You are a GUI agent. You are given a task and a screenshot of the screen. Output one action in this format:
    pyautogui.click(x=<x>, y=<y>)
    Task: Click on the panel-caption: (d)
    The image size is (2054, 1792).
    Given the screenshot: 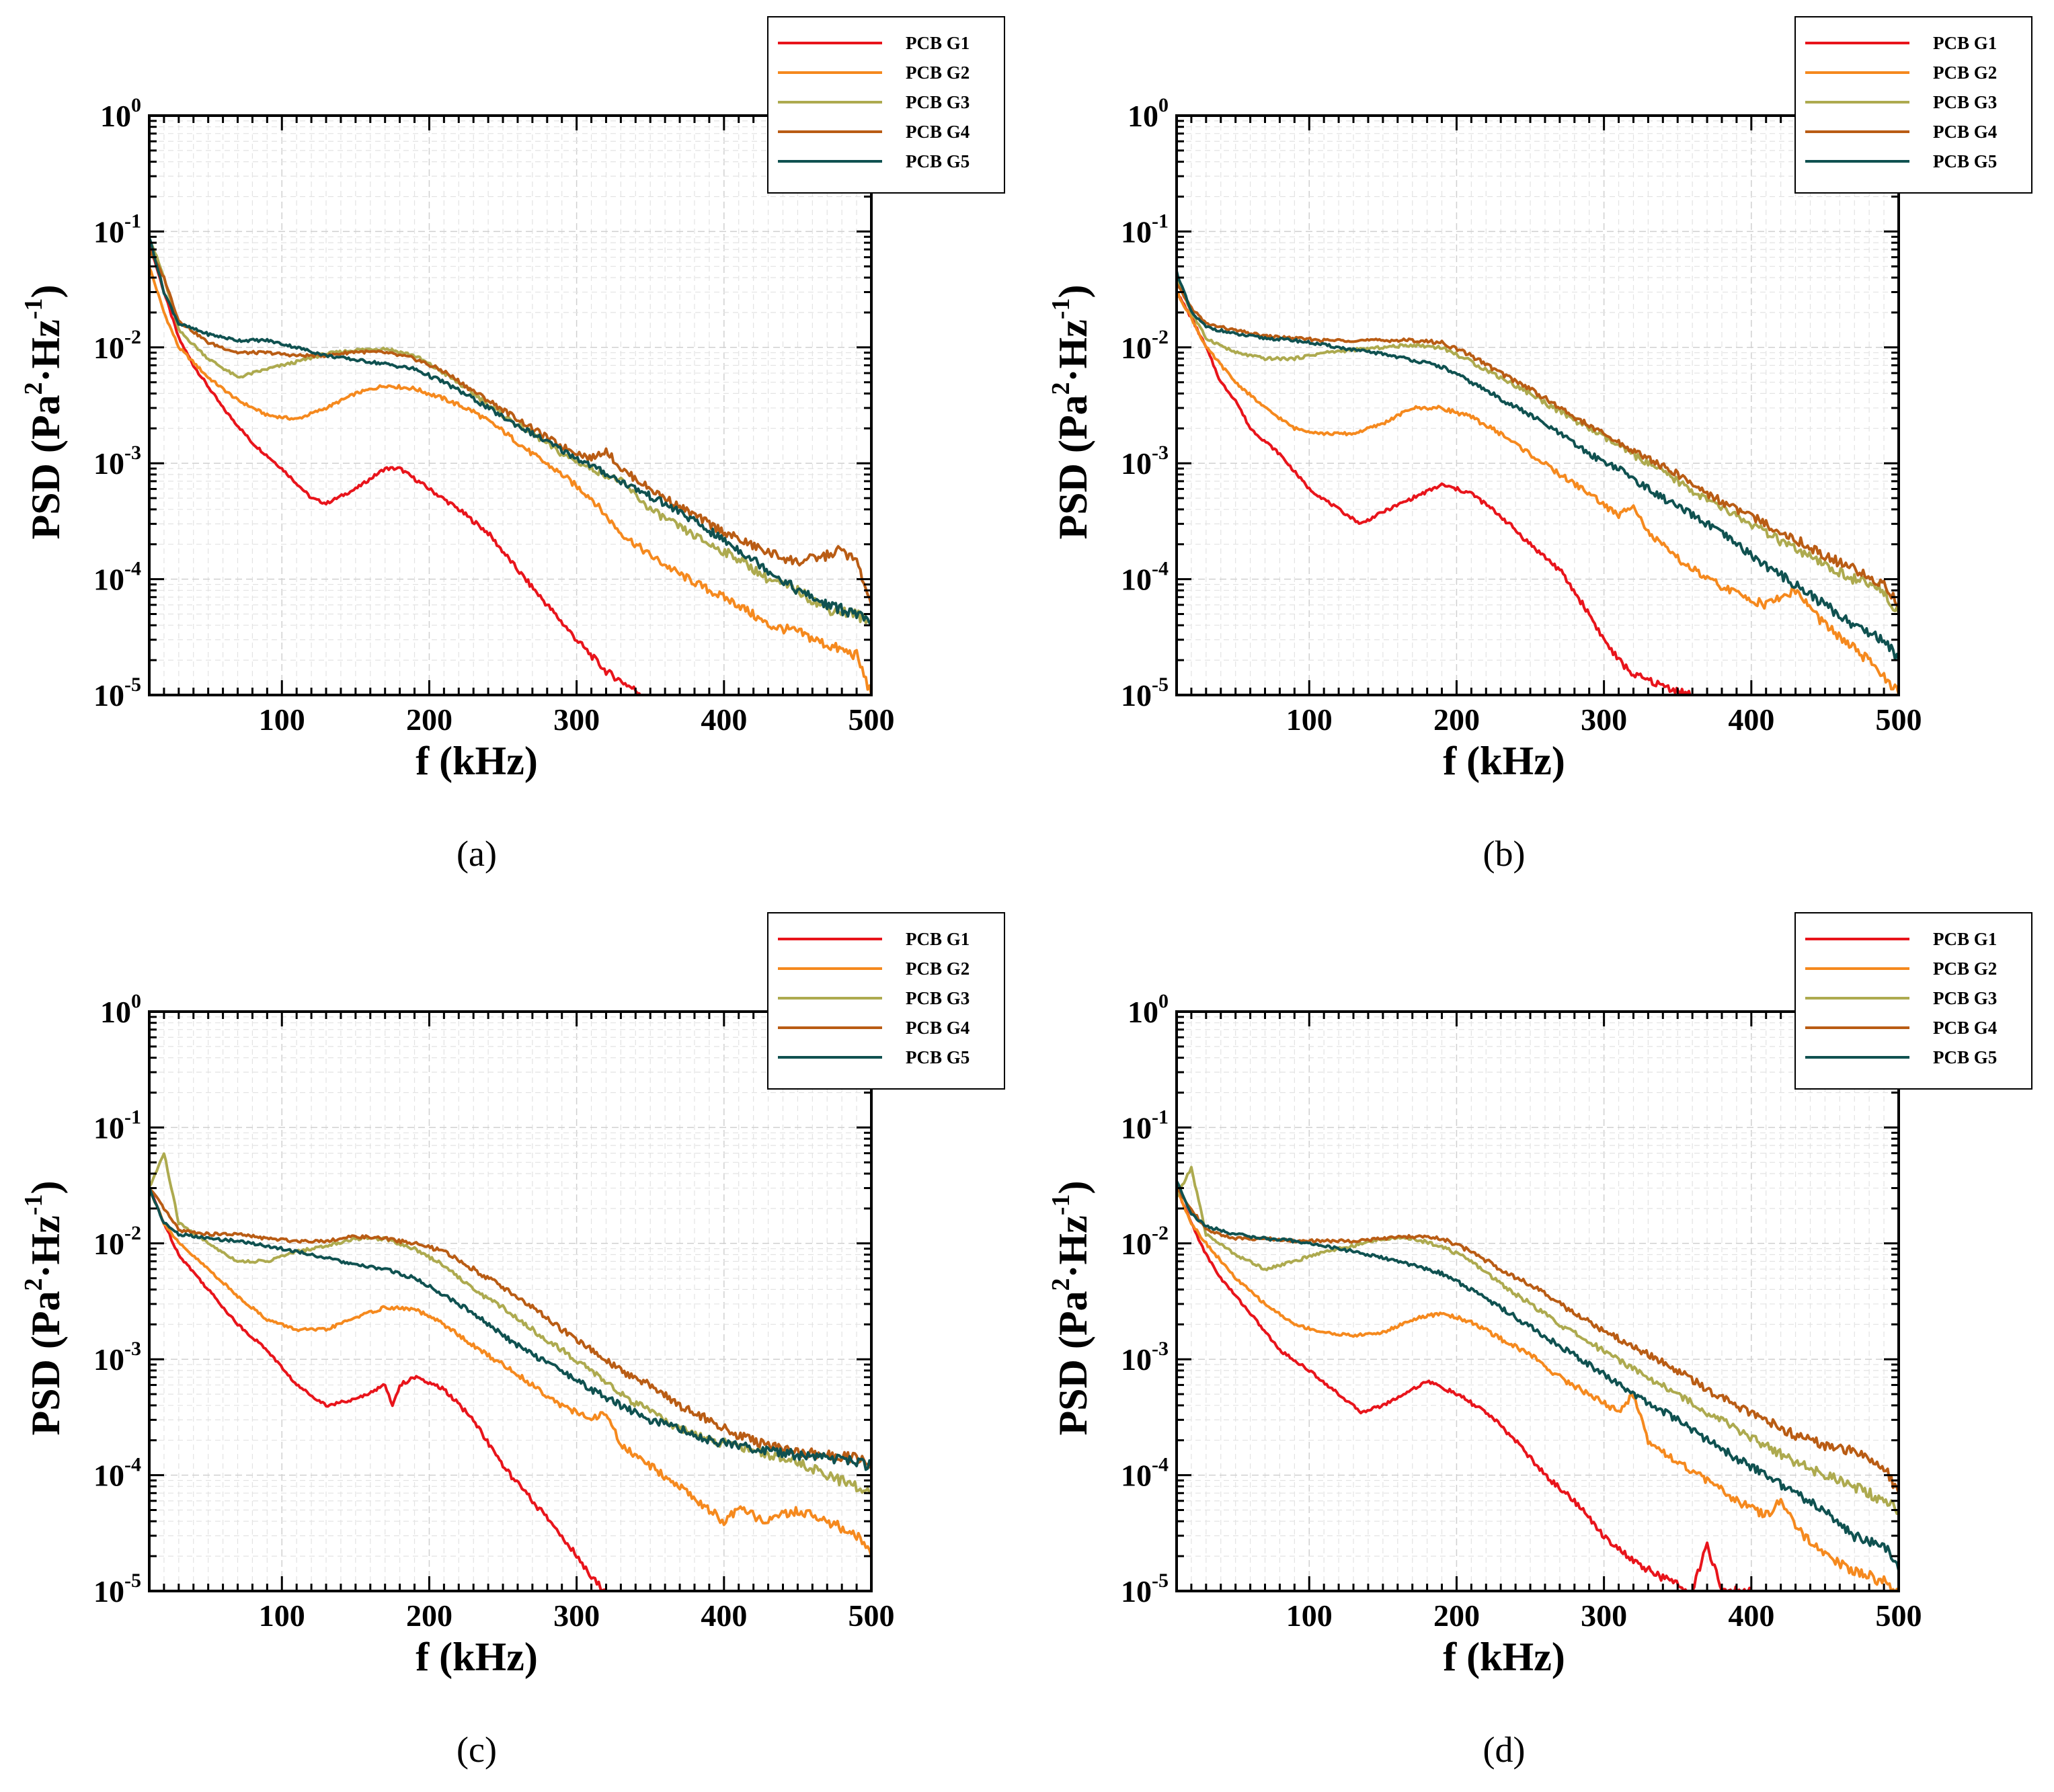 What is the action you would take?
    pyautogui.click(x=1504, y=1749)
    